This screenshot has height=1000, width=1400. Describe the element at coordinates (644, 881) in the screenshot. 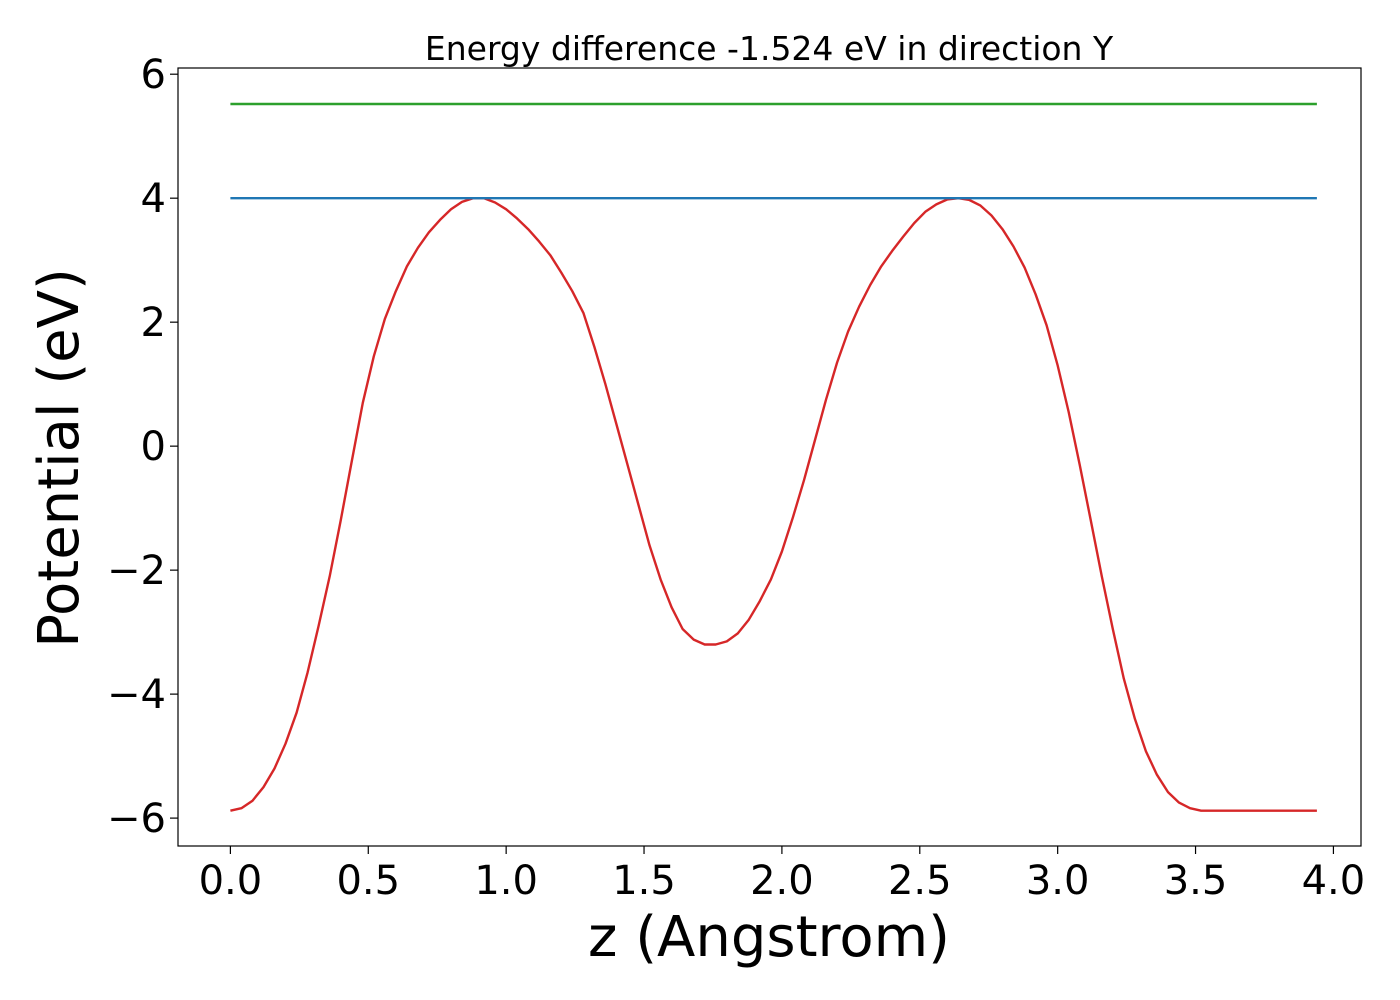

I see `x-tick-label: 1.5` at that location.